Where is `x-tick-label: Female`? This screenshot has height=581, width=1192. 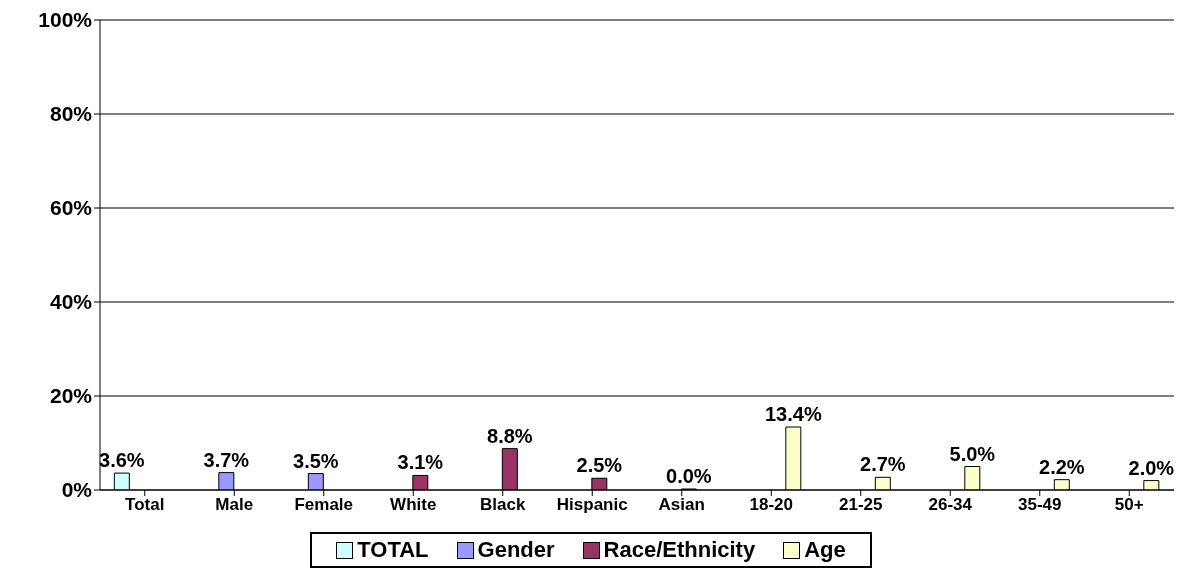 x-tick-label: Female is located at coordinates (324, 505).